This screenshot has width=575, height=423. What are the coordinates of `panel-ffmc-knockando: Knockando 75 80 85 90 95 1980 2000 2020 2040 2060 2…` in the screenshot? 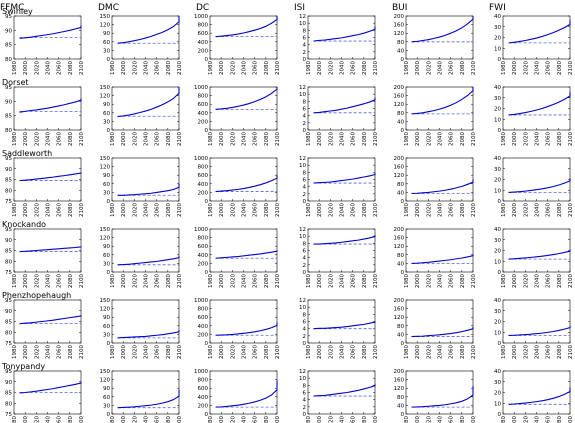 It's located at (43, 254).